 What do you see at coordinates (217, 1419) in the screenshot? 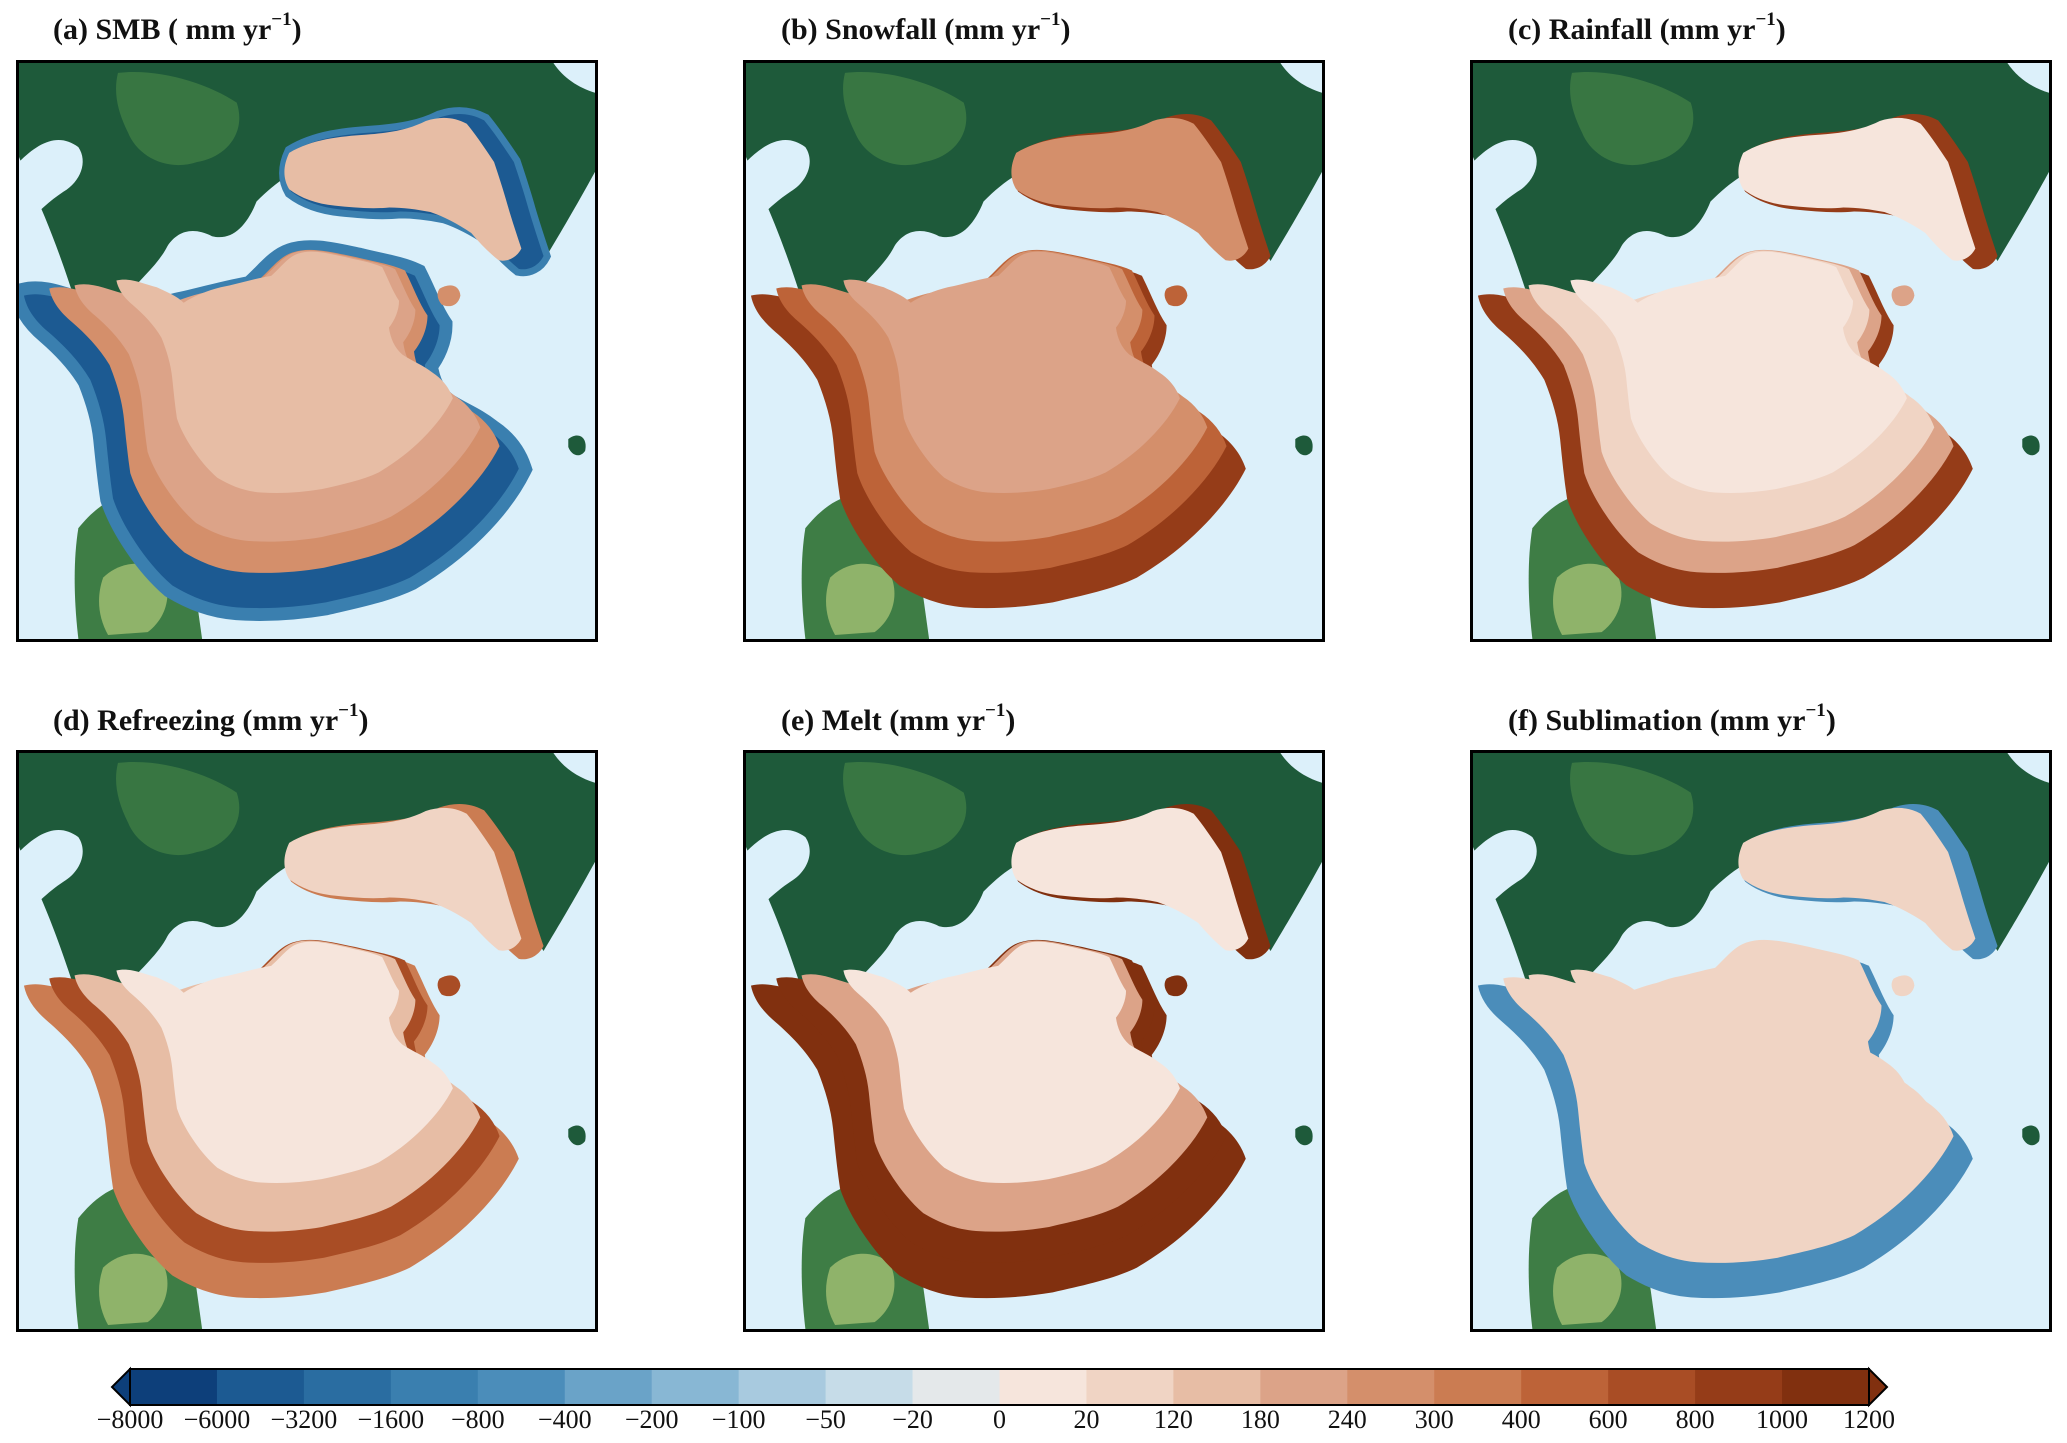
I see `colorbar-tick-label: −6000` at bounding box center [217, 1419].